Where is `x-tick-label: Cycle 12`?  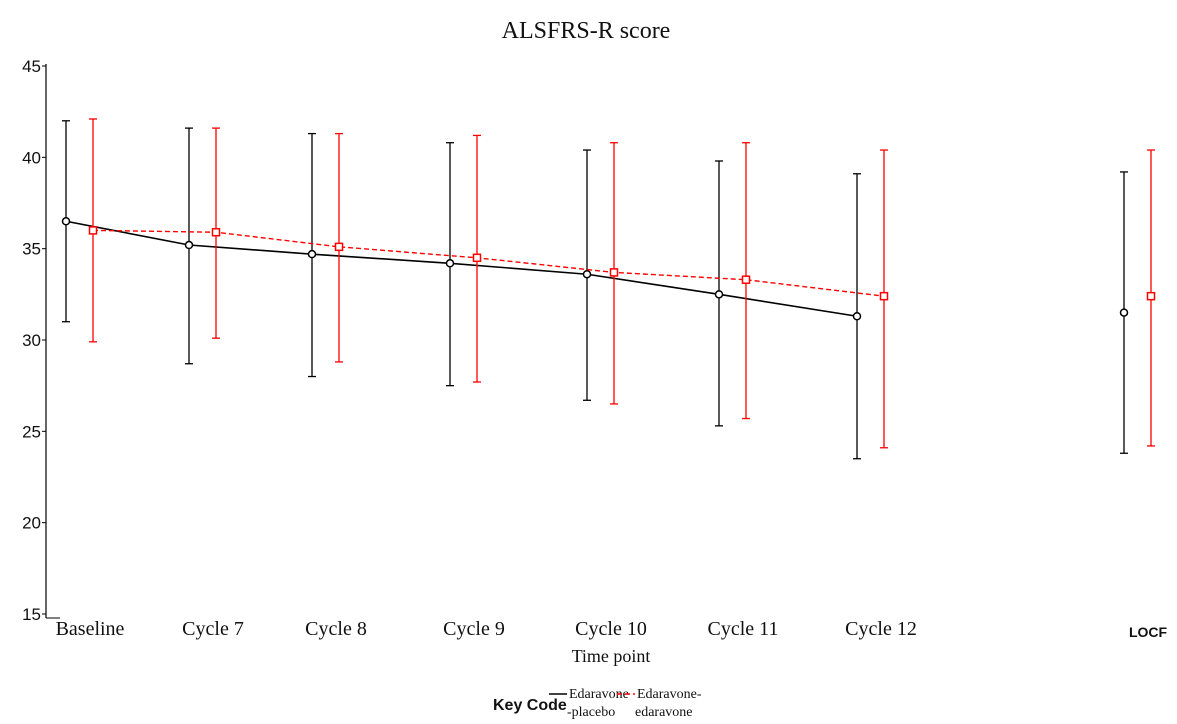 x-tick-label: Cycle 12 is located at coordinates (881, 629).